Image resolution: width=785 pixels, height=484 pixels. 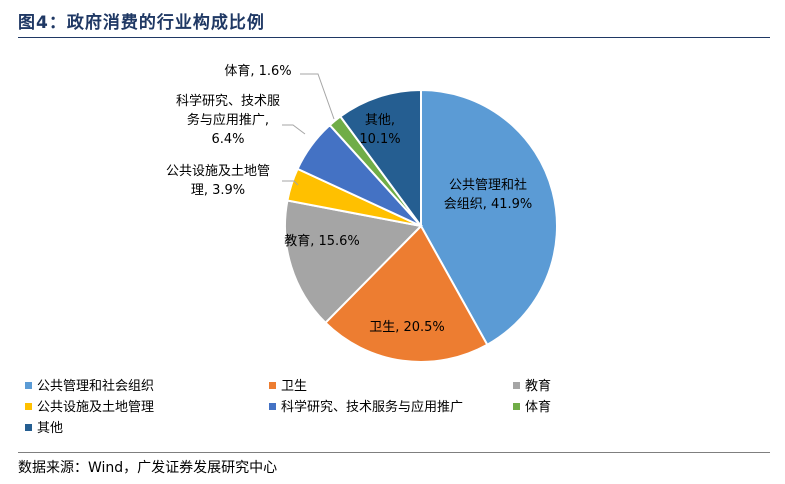 I want to click on legend-label-7: 其他, so click(x=50, y=428).